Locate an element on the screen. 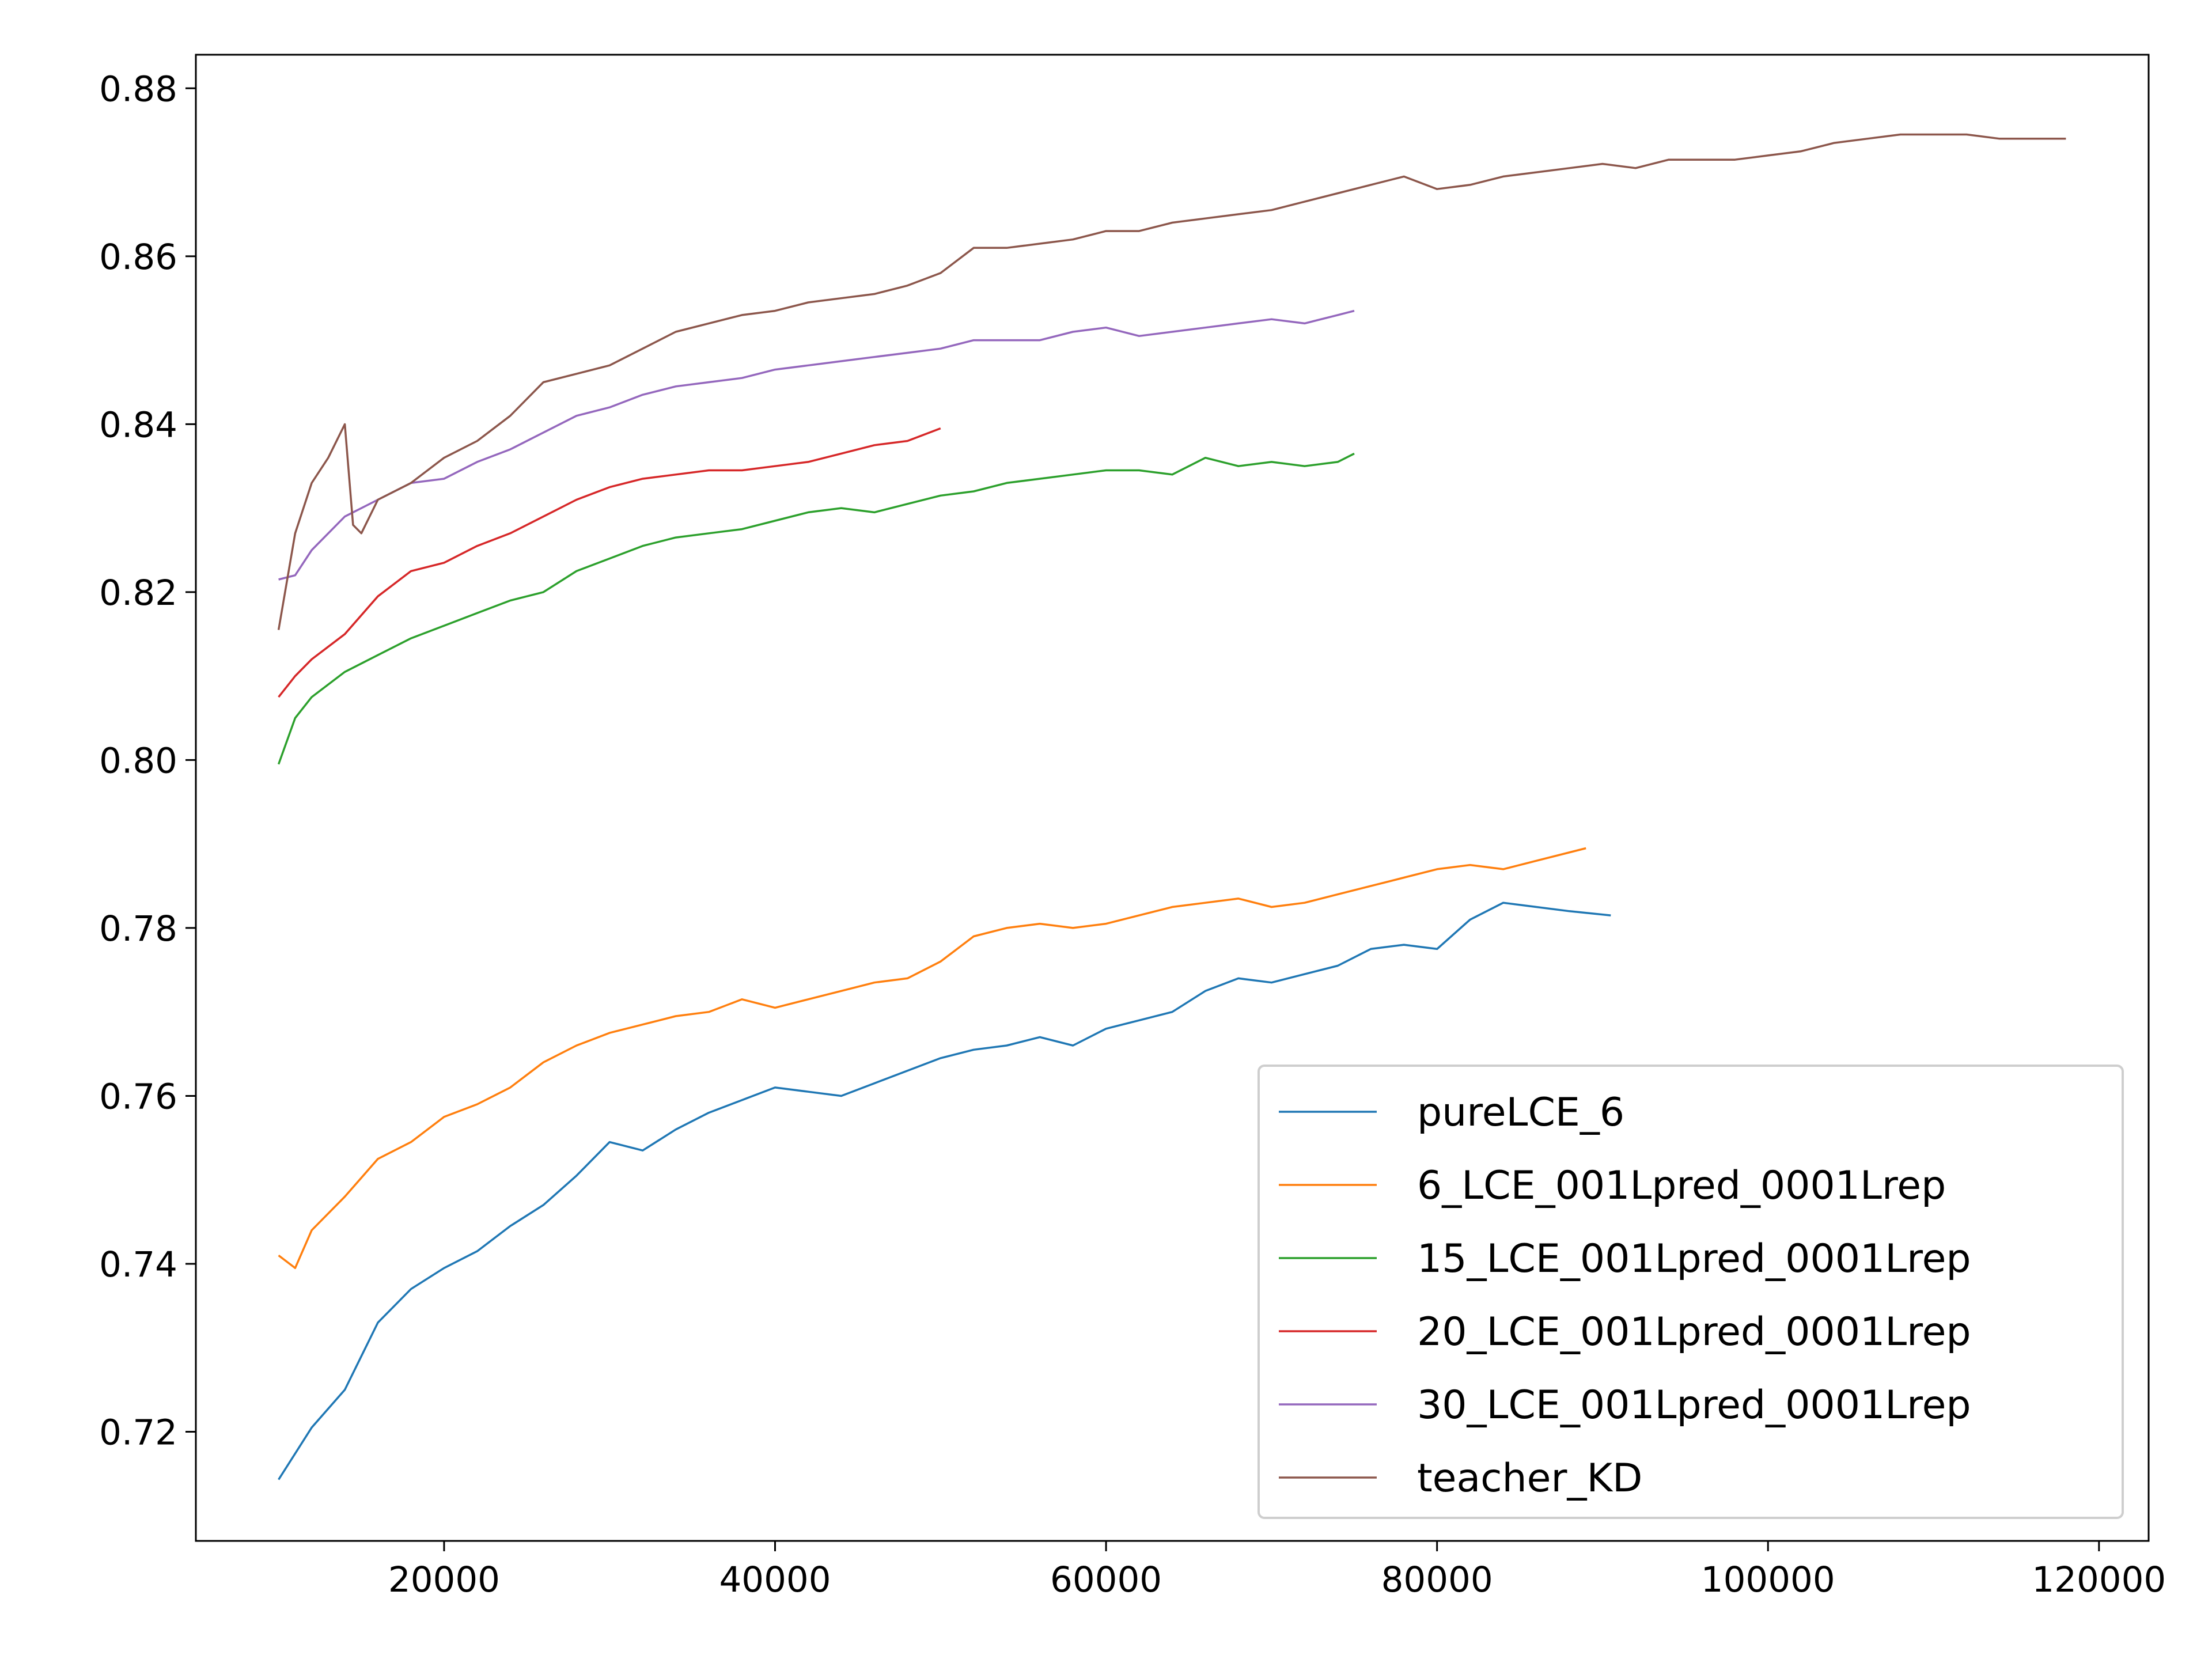 The width and height of the screenshot is (2212, 1659). y-tick-label: 0.84 is located at coordinates (138, 424).